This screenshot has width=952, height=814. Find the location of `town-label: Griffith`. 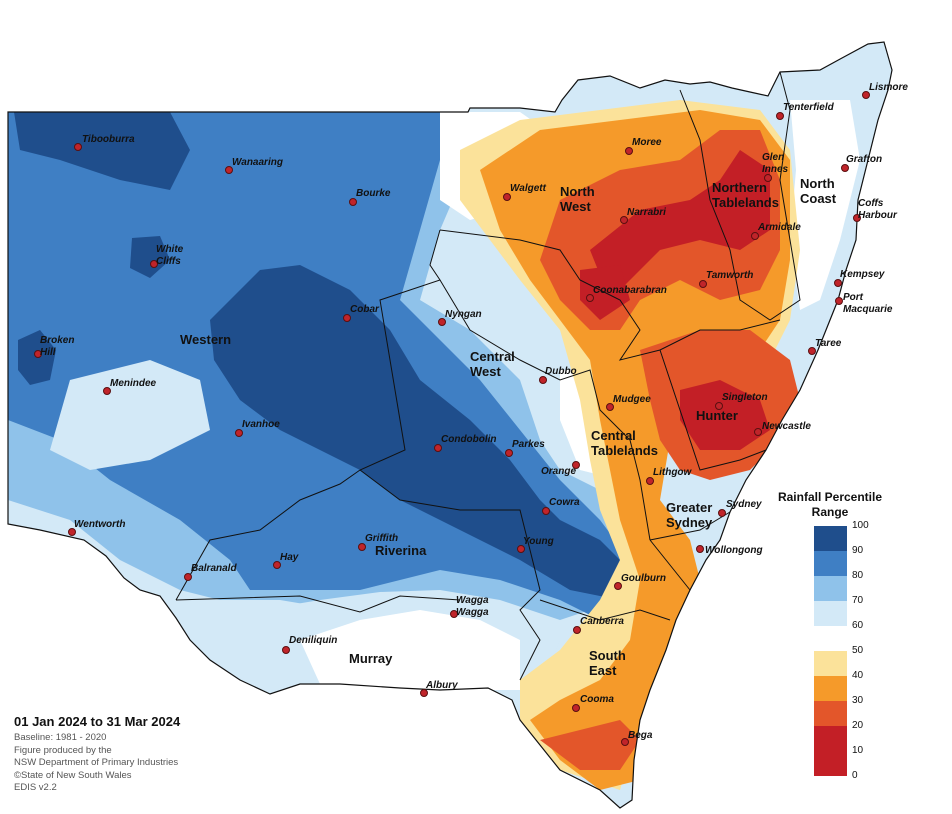

town-label: Griffith is located at coordinates (381, 538).